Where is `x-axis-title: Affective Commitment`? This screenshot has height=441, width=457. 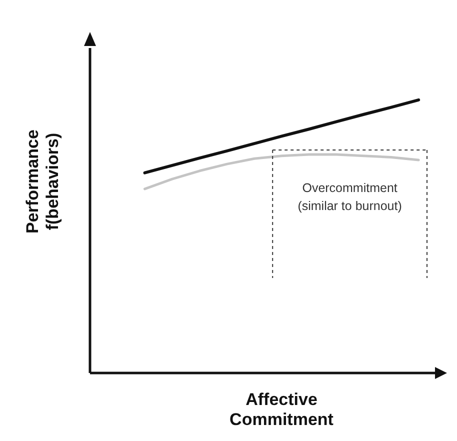 x-axis-title: Affective Commitment is located at coordinates (282, 409).